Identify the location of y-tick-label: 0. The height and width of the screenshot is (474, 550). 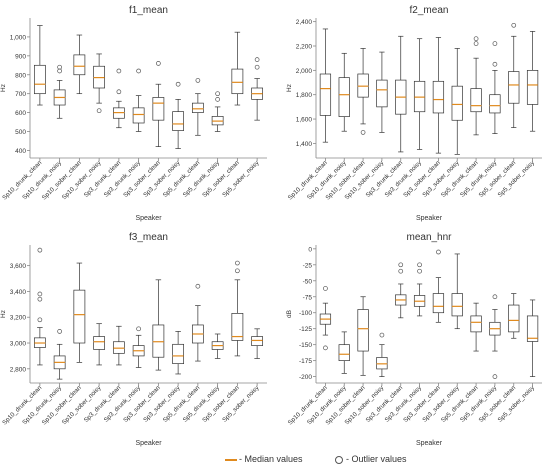
(310, 249).